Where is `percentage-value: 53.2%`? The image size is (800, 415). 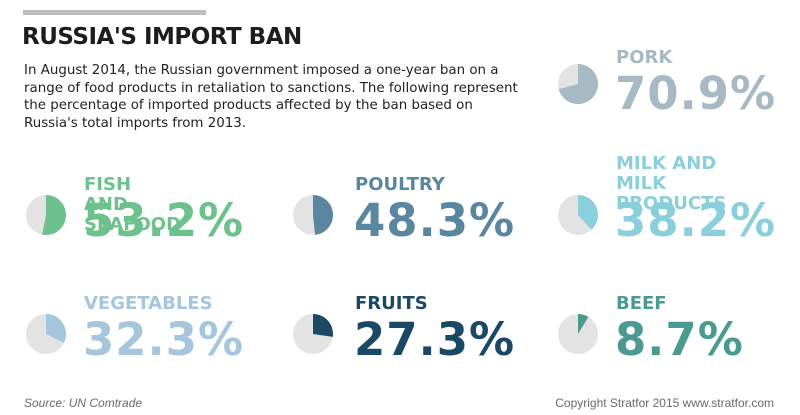
percentage-value: 53.2% is located at coordinates (164, 220).